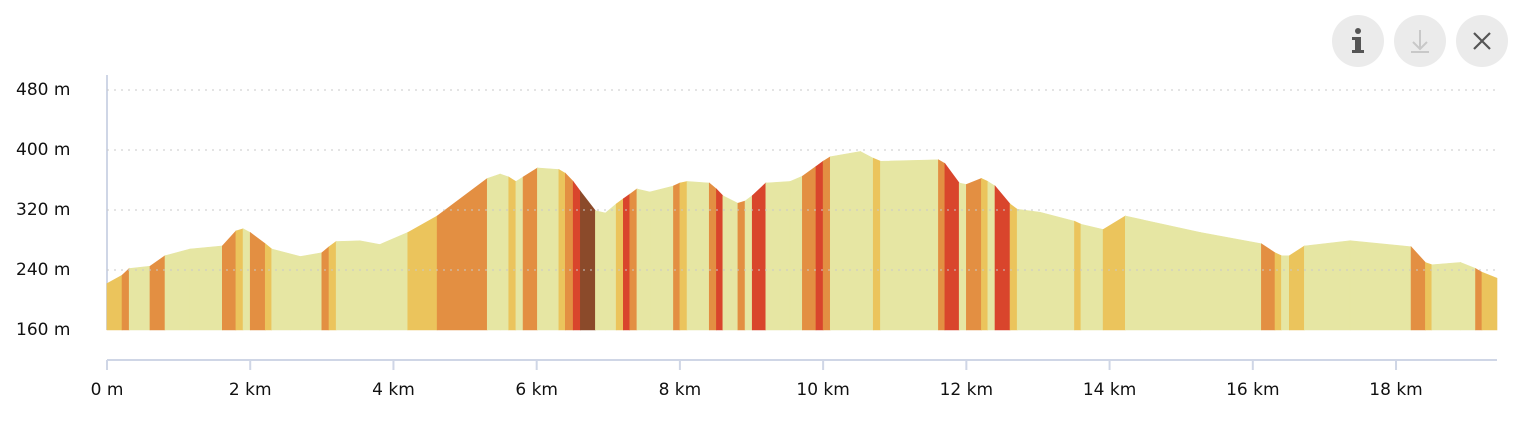  What do you see at coordinates (536, 390) in the screenshot?
I see `x-tick-label: 6 km` at bounding box center [536, 390].